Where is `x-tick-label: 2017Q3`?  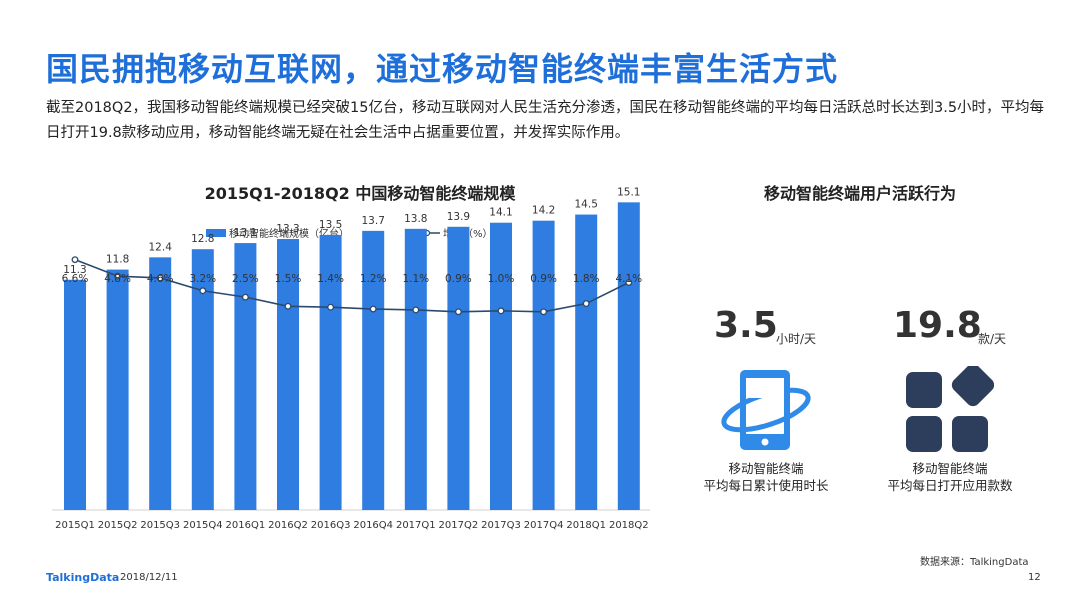
x-tick-label: 2017Q3 is located at coordinates (501, 525).